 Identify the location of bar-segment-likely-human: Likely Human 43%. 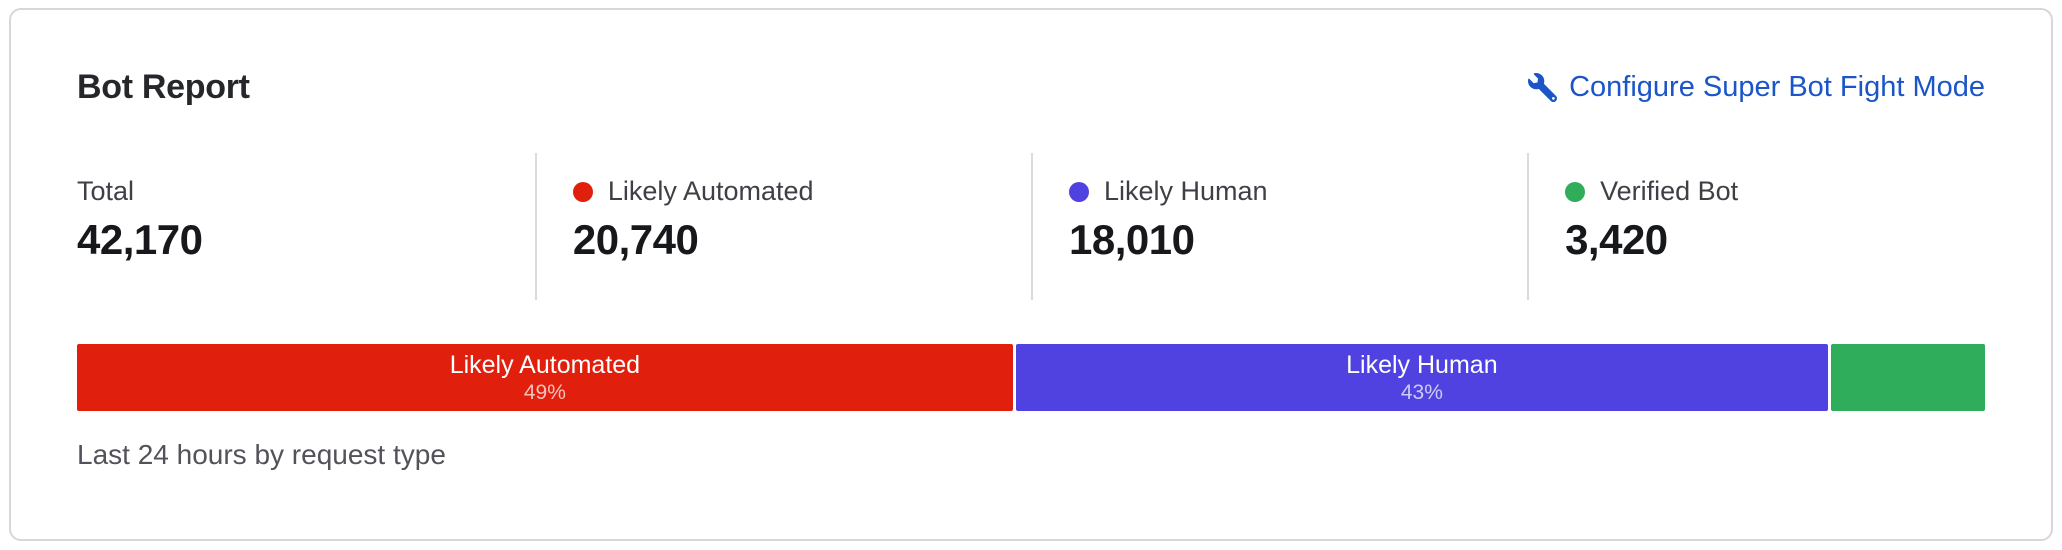
(1421, 377).